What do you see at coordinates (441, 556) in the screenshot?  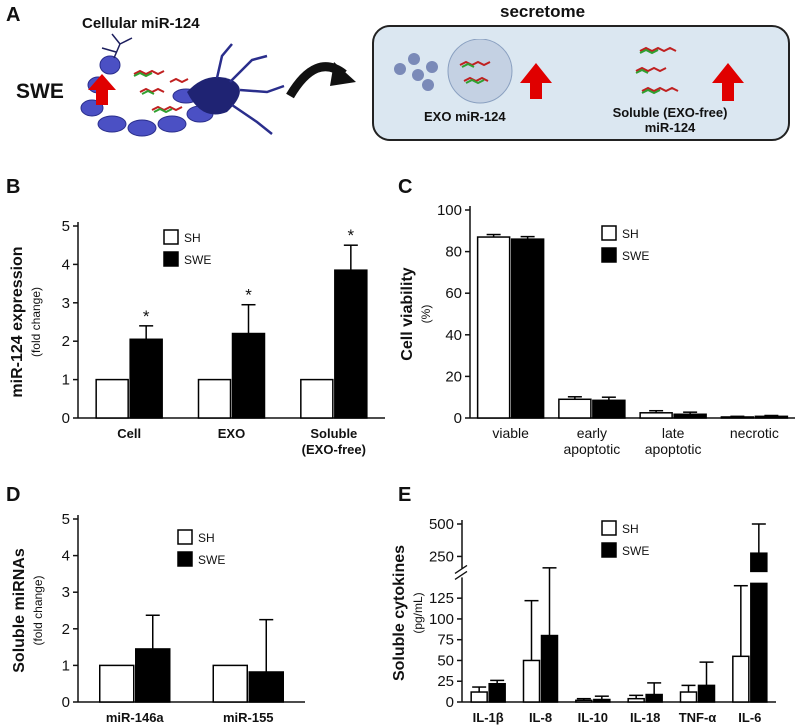 I see `y-tick-label: 250` at bounding box center [441, 556].